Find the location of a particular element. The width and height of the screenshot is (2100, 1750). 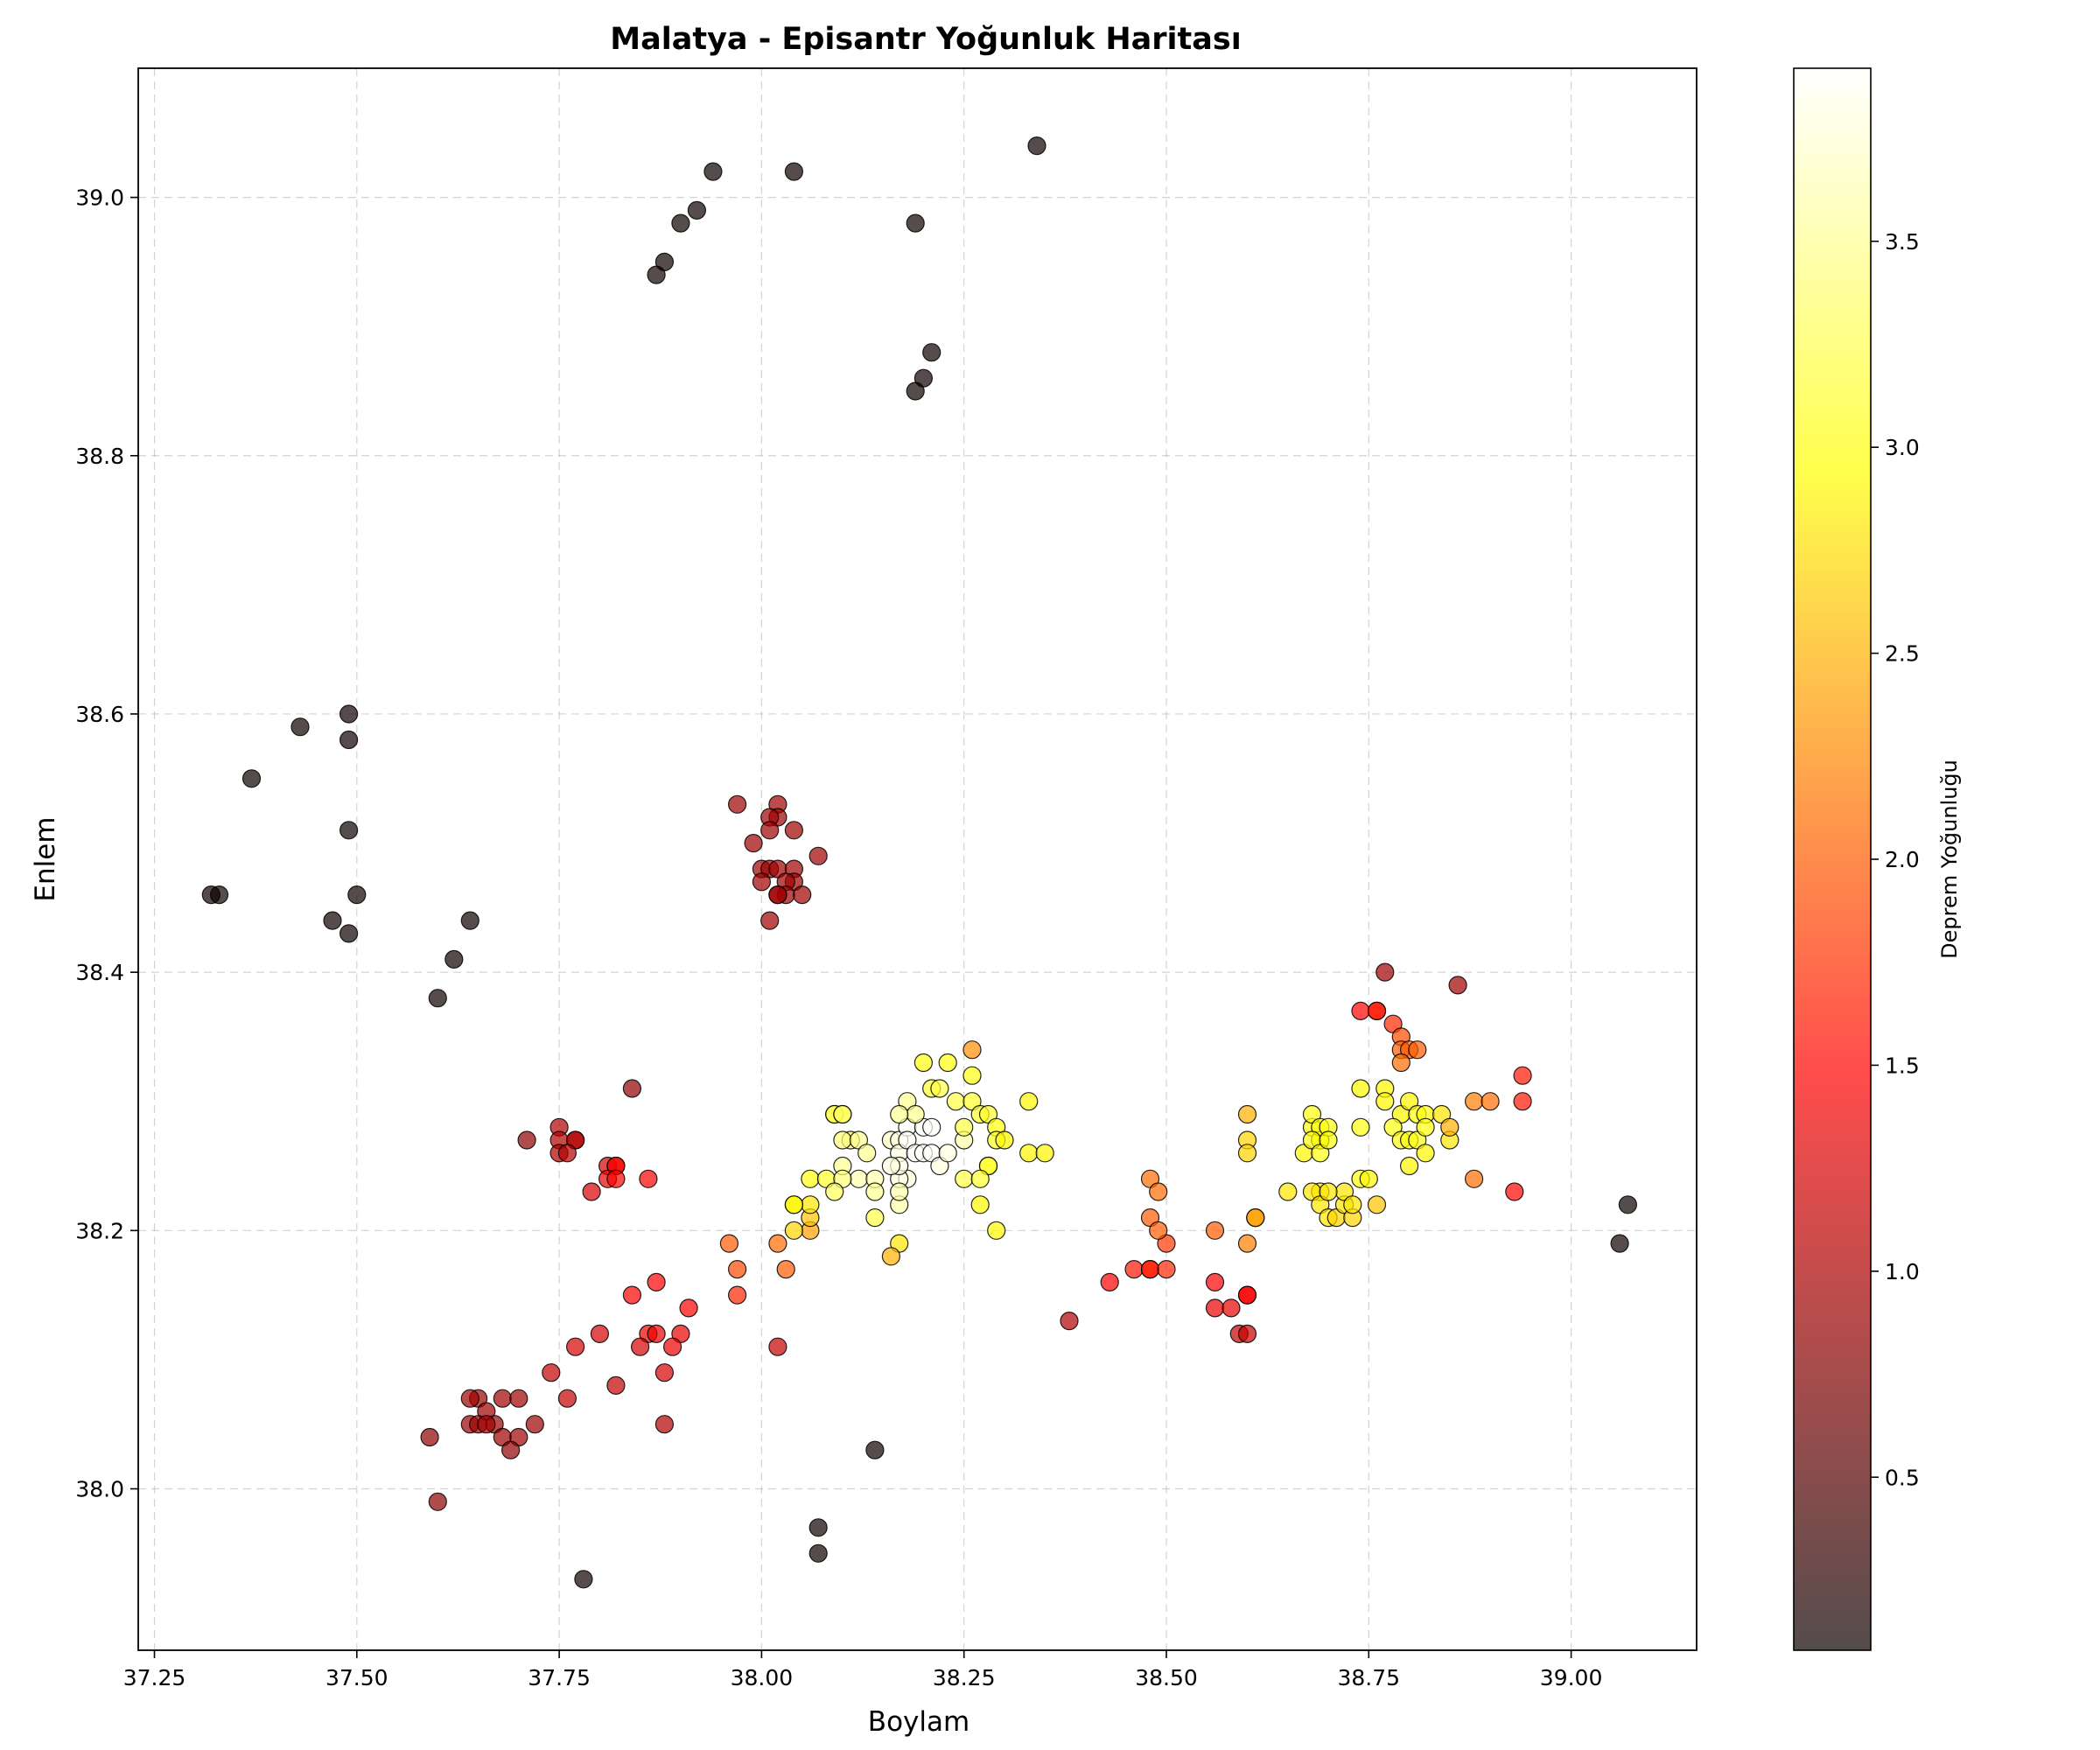

x-axis-label: Boylam is located at coordinates (919, 1722).